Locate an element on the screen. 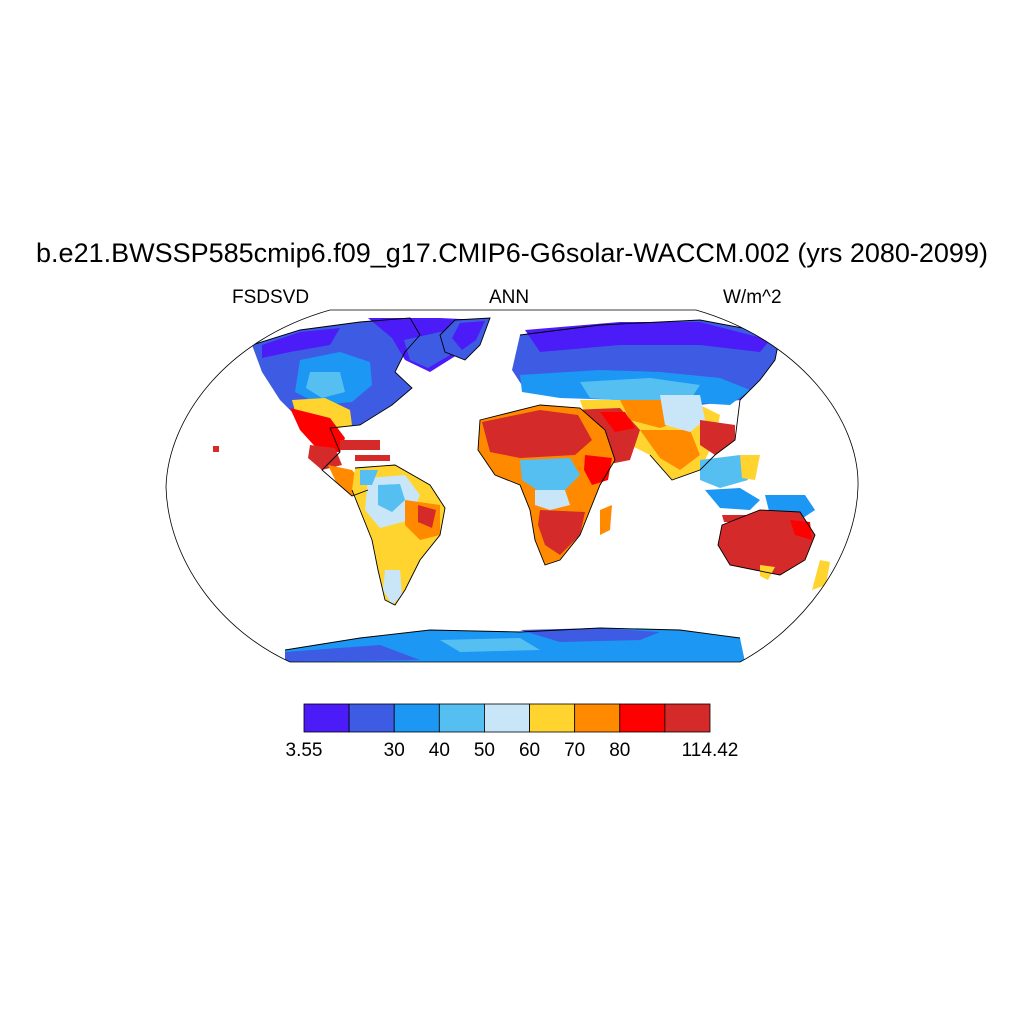 This screenshot has height=1024, width=1024. colorbar is located at coordinates (507, 718).